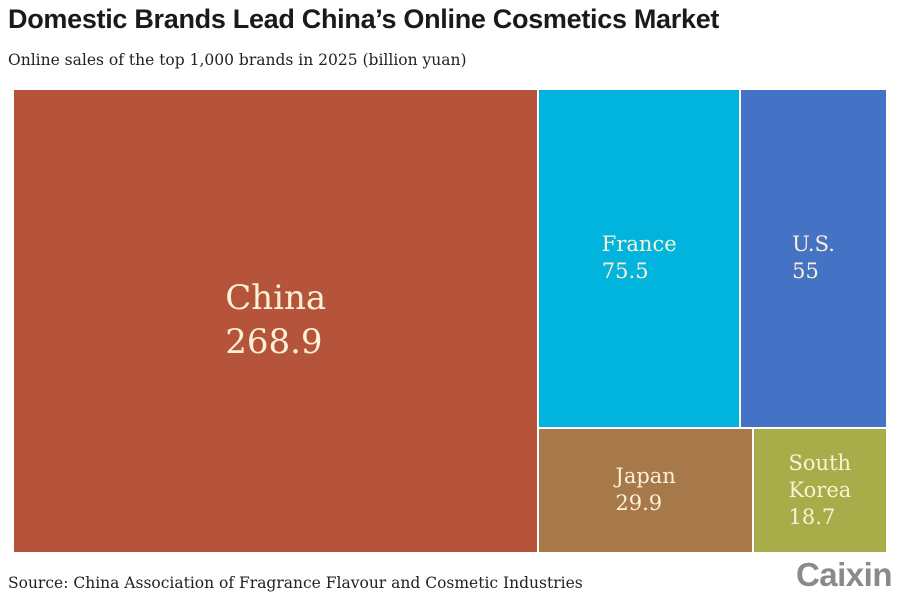 The image size is (900, 599). Describe the element at coordinates (625, 271) in the screenshot. I see `cell-value: 75.5` at that location.